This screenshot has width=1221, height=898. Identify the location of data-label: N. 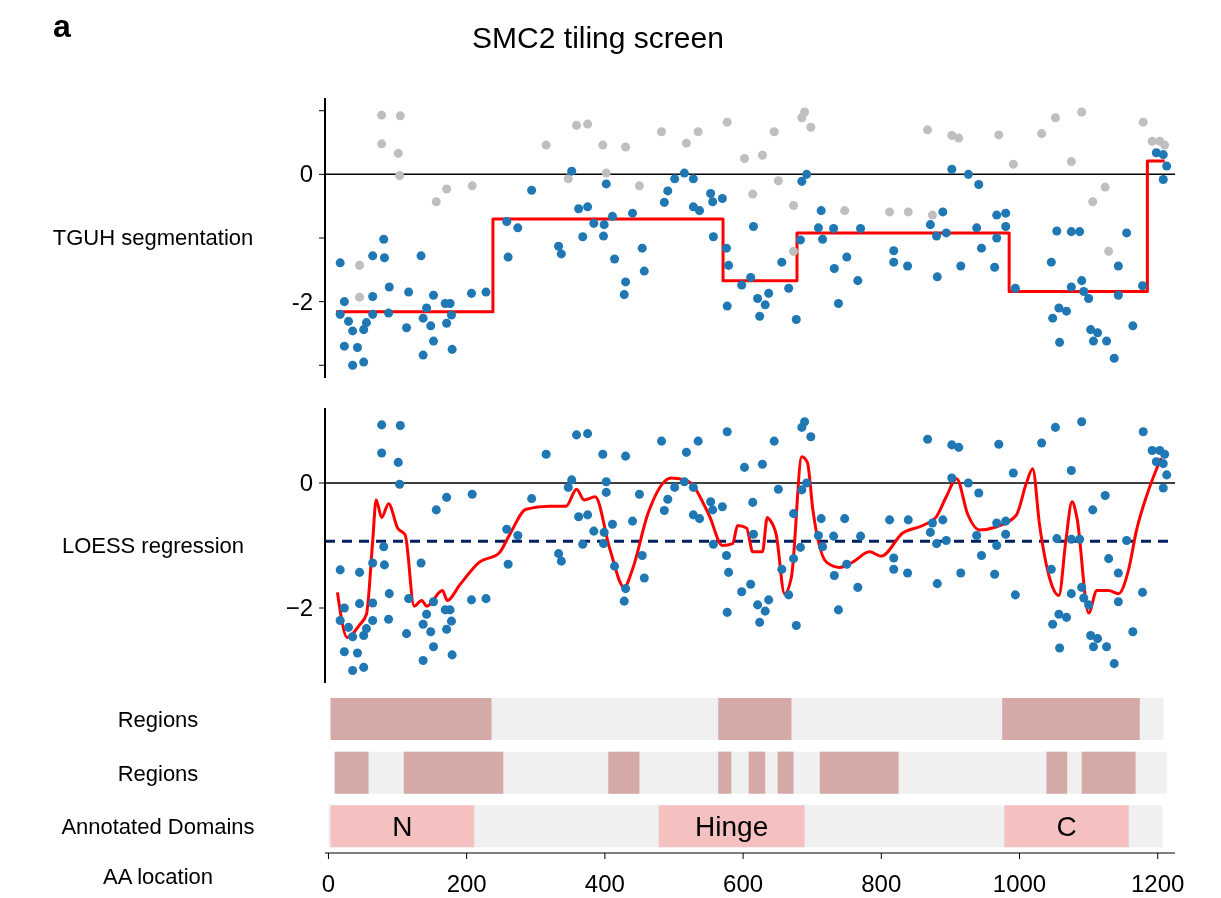
(402, 827).